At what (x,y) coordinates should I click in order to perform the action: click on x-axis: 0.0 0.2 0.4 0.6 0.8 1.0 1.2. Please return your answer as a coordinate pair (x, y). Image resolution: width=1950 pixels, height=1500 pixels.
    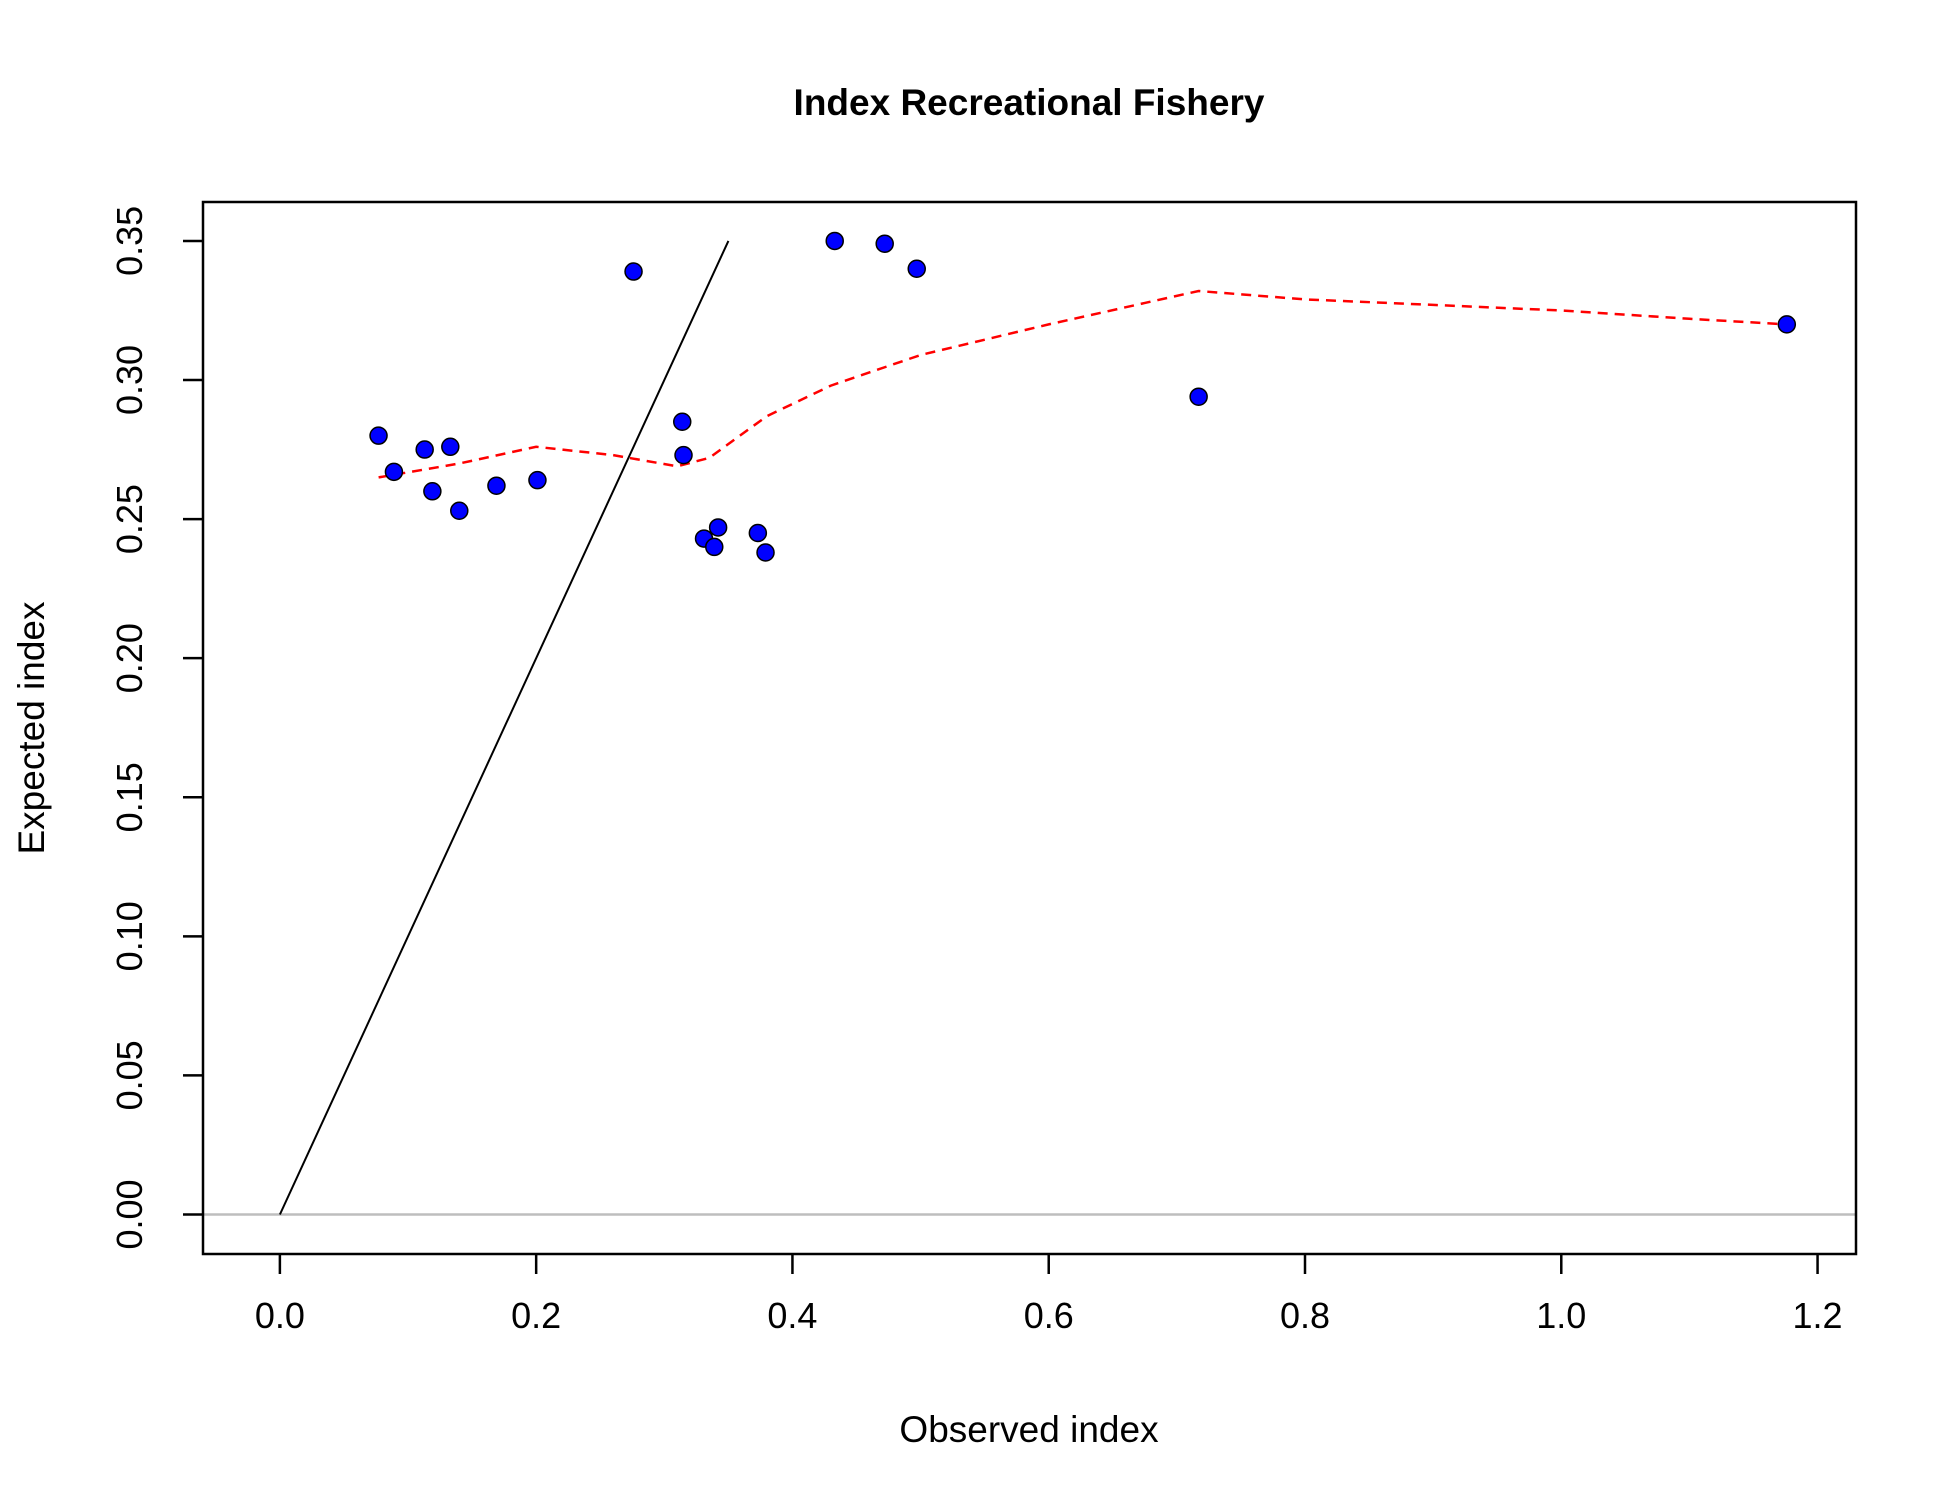
    Looking at the image, I should click on (1049, 1295).